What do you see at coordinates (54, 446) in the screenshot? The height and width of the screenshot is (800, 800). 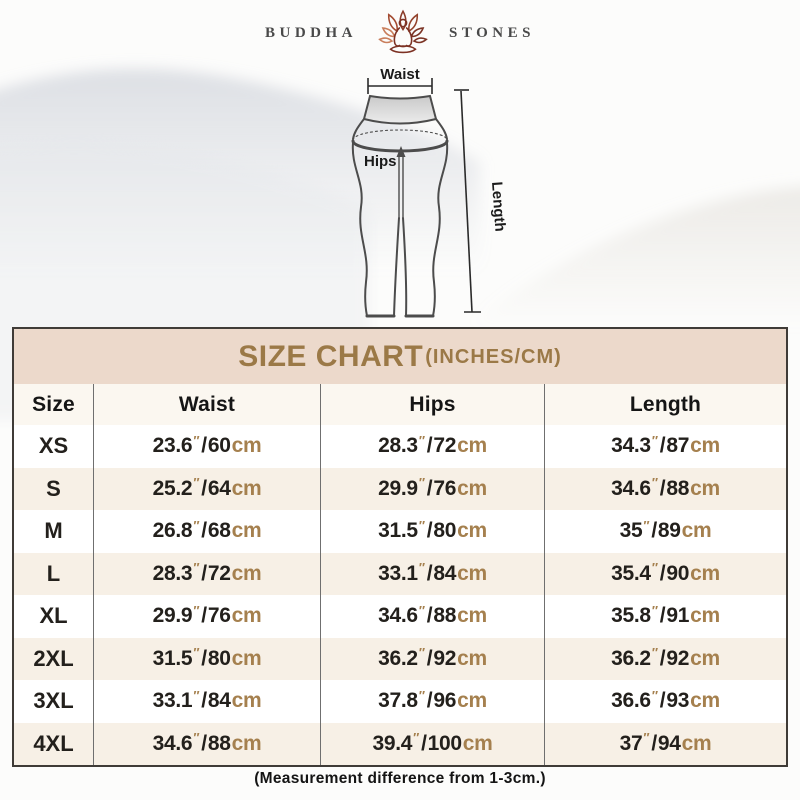 I see `size-cell: XS` at bounding box center [54, 446].